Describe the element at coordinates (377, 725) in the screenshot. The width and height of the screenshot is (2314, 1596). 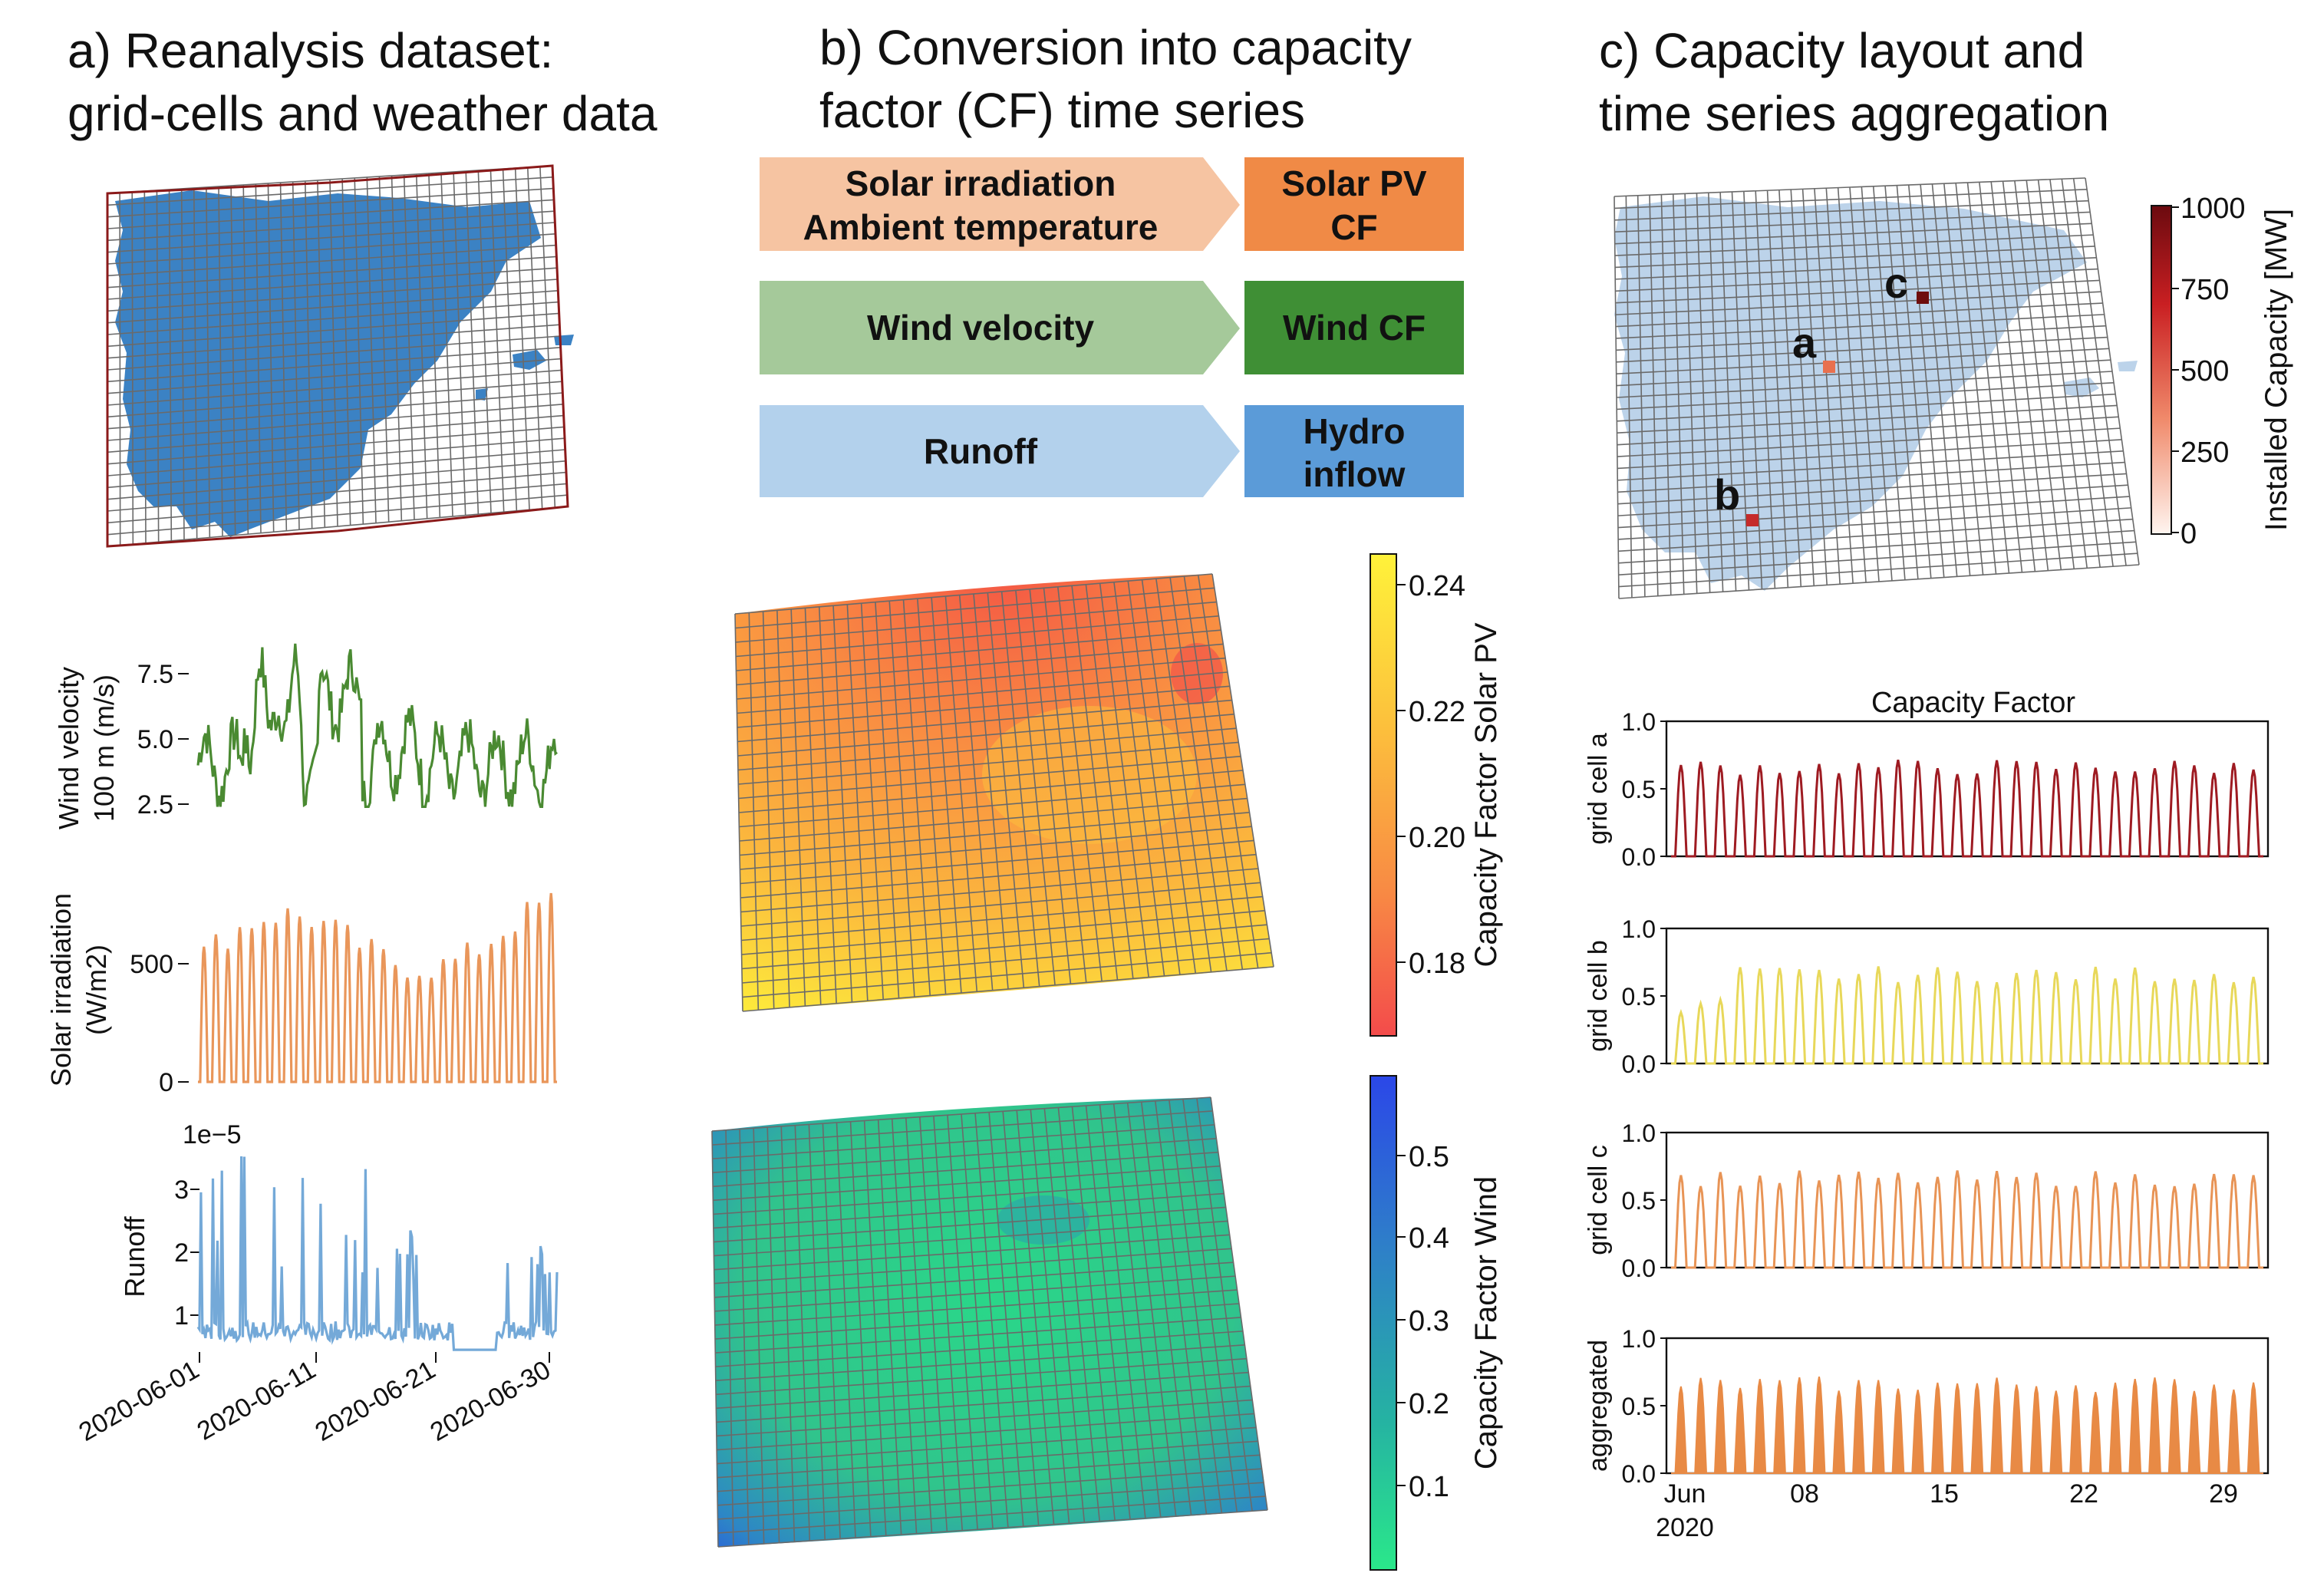
I see `wind-velocity-series` at that location.